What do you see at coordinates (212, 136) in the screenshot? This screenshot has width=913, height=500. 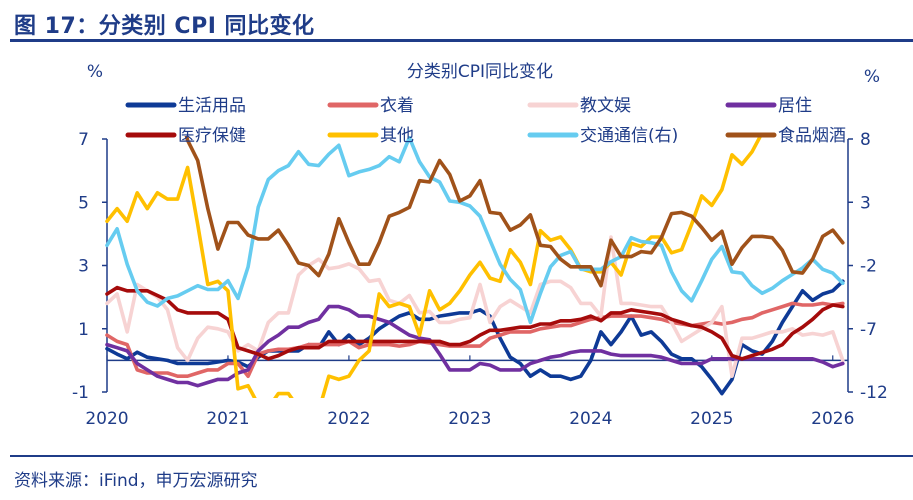 I see `legend-label: 医疗保健` at bounding box center [212, 136].